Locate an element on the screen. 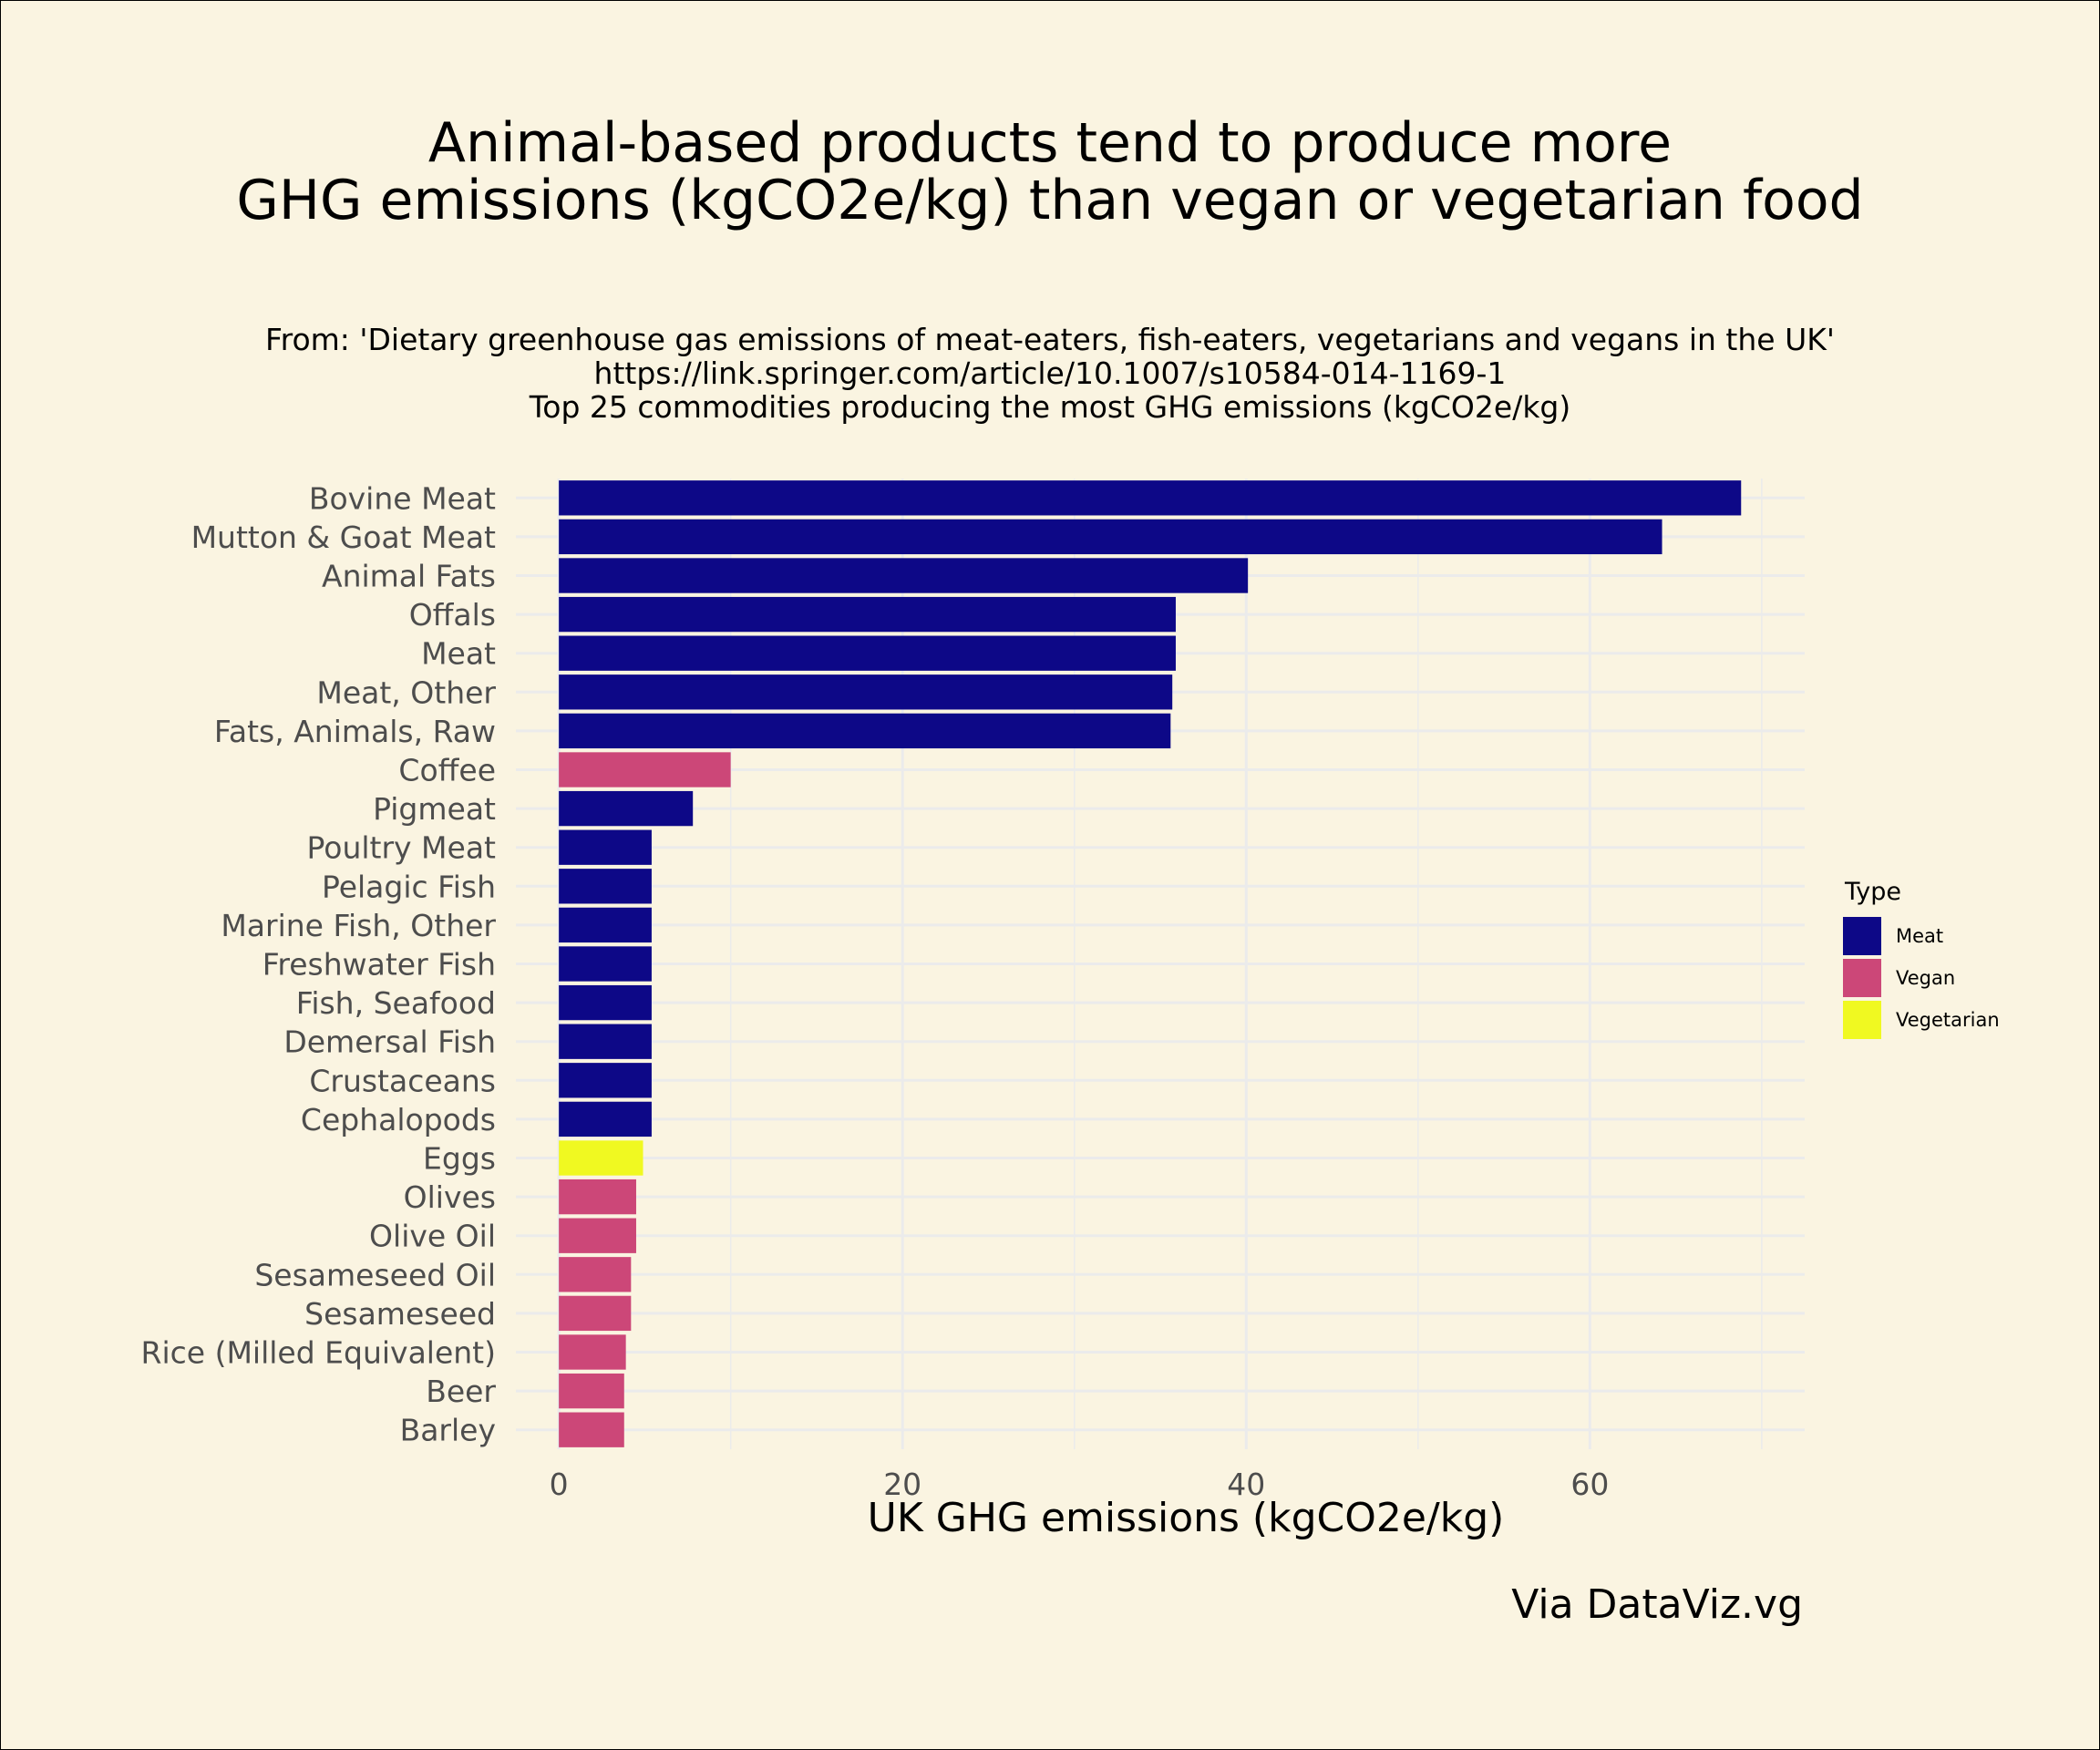 The width and height of the screenshot is (2100, 1750). category-label: Olives is located at coordinates (450, 1197).